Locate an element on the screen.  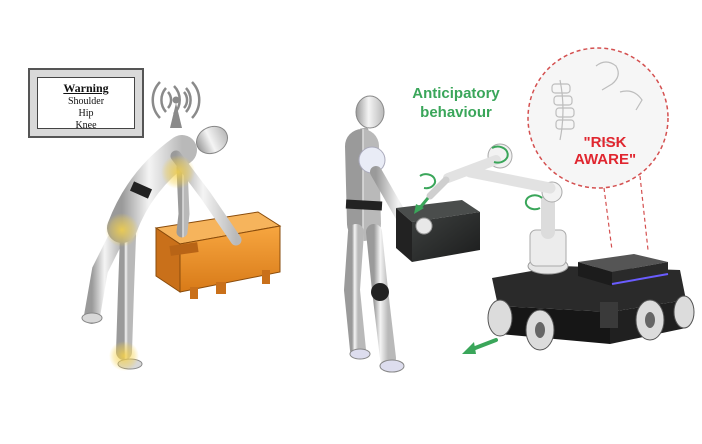
risk-aware-line-1: "RISK is located at coordinates (605, 142).